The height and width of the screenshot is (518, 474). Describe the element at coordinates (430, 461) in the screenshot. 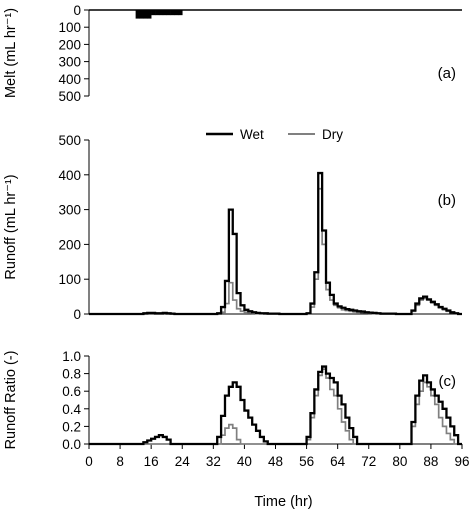

I see `x-tick-label: 88` at that location.